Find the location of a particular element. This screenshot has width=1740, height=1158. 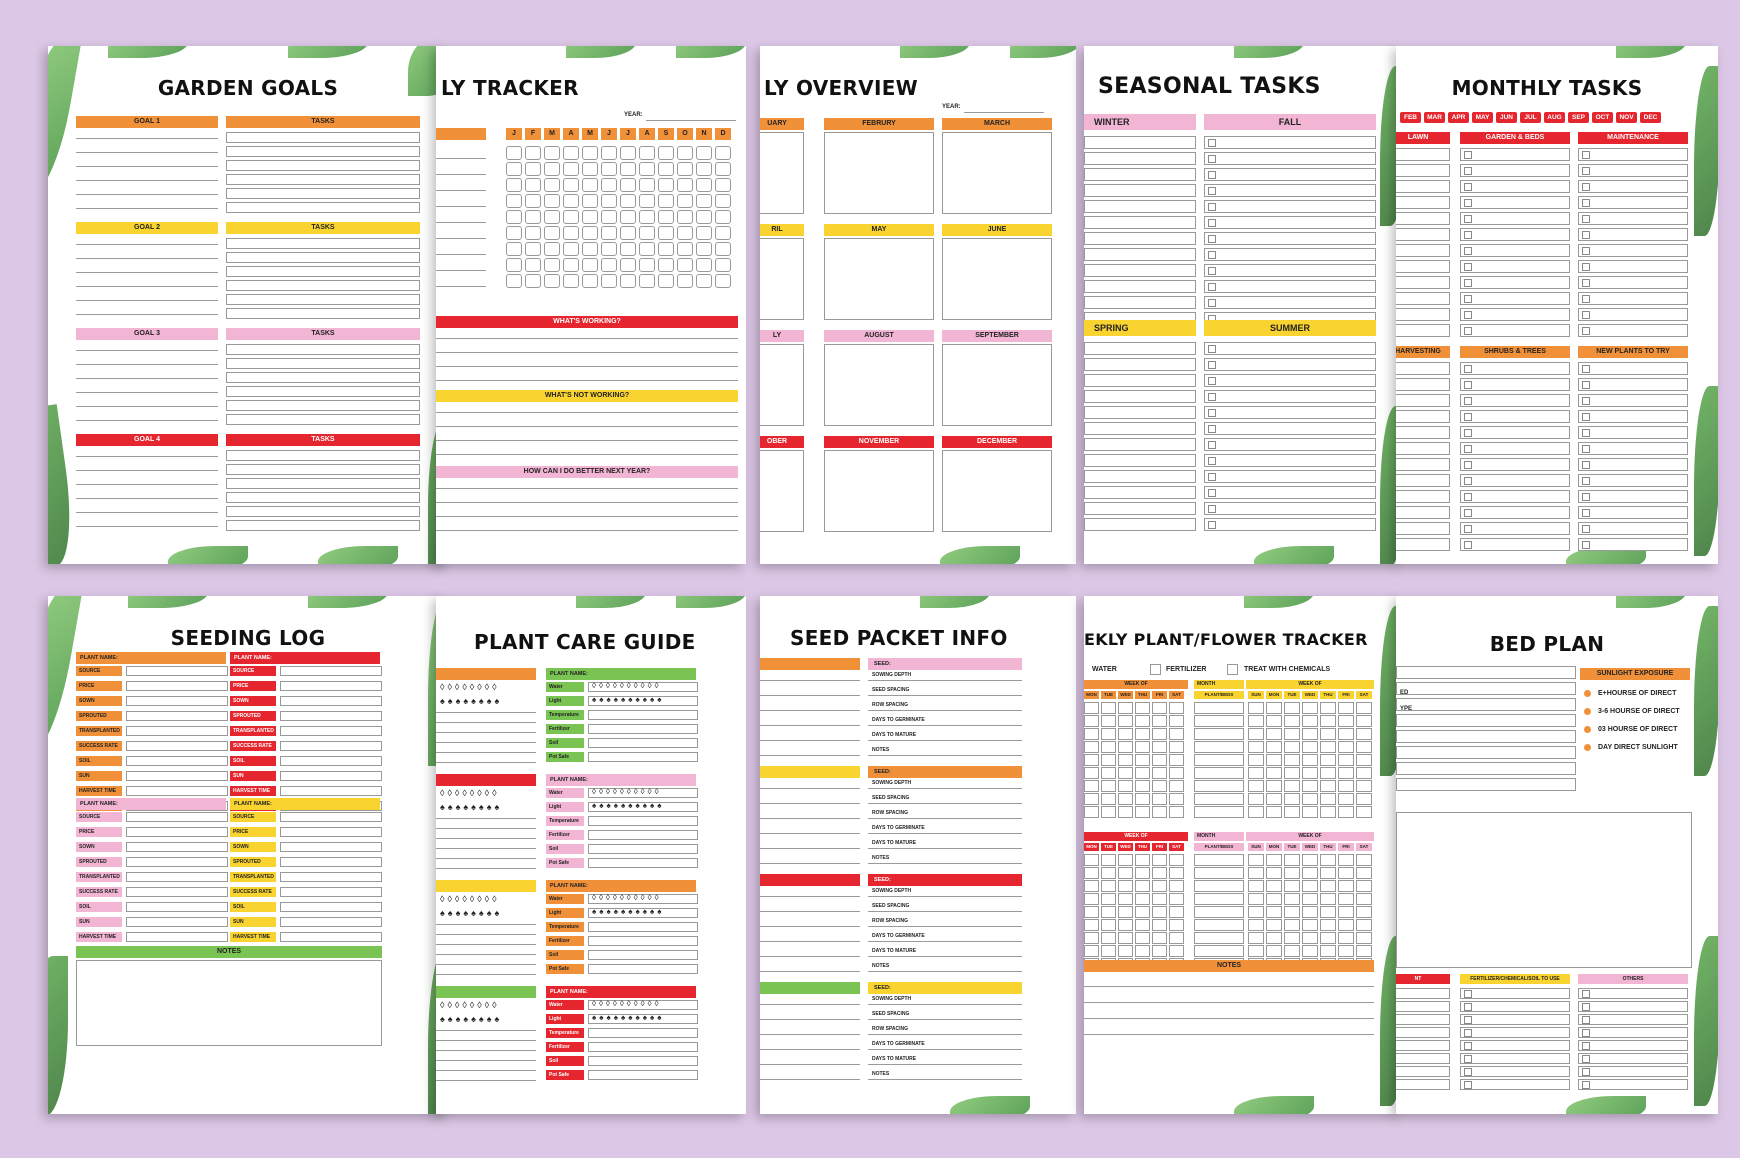

month-chip: MAR is located at coordinates (1434, 117).